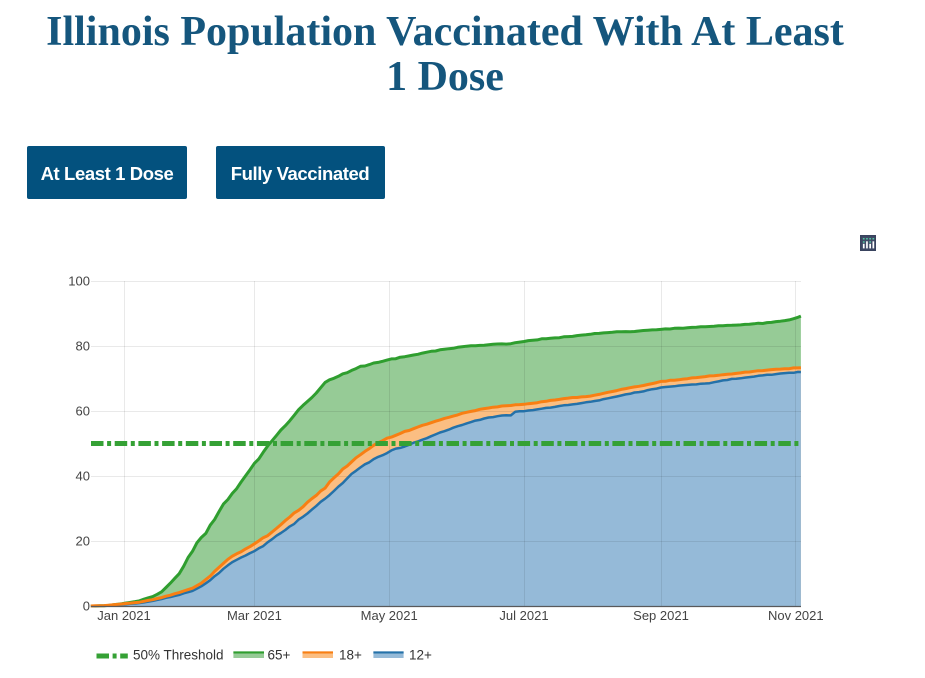 The height and width of the screenshot is (678, 925). I want to click on svg-text: 50% Threshold, so click(178, 655).